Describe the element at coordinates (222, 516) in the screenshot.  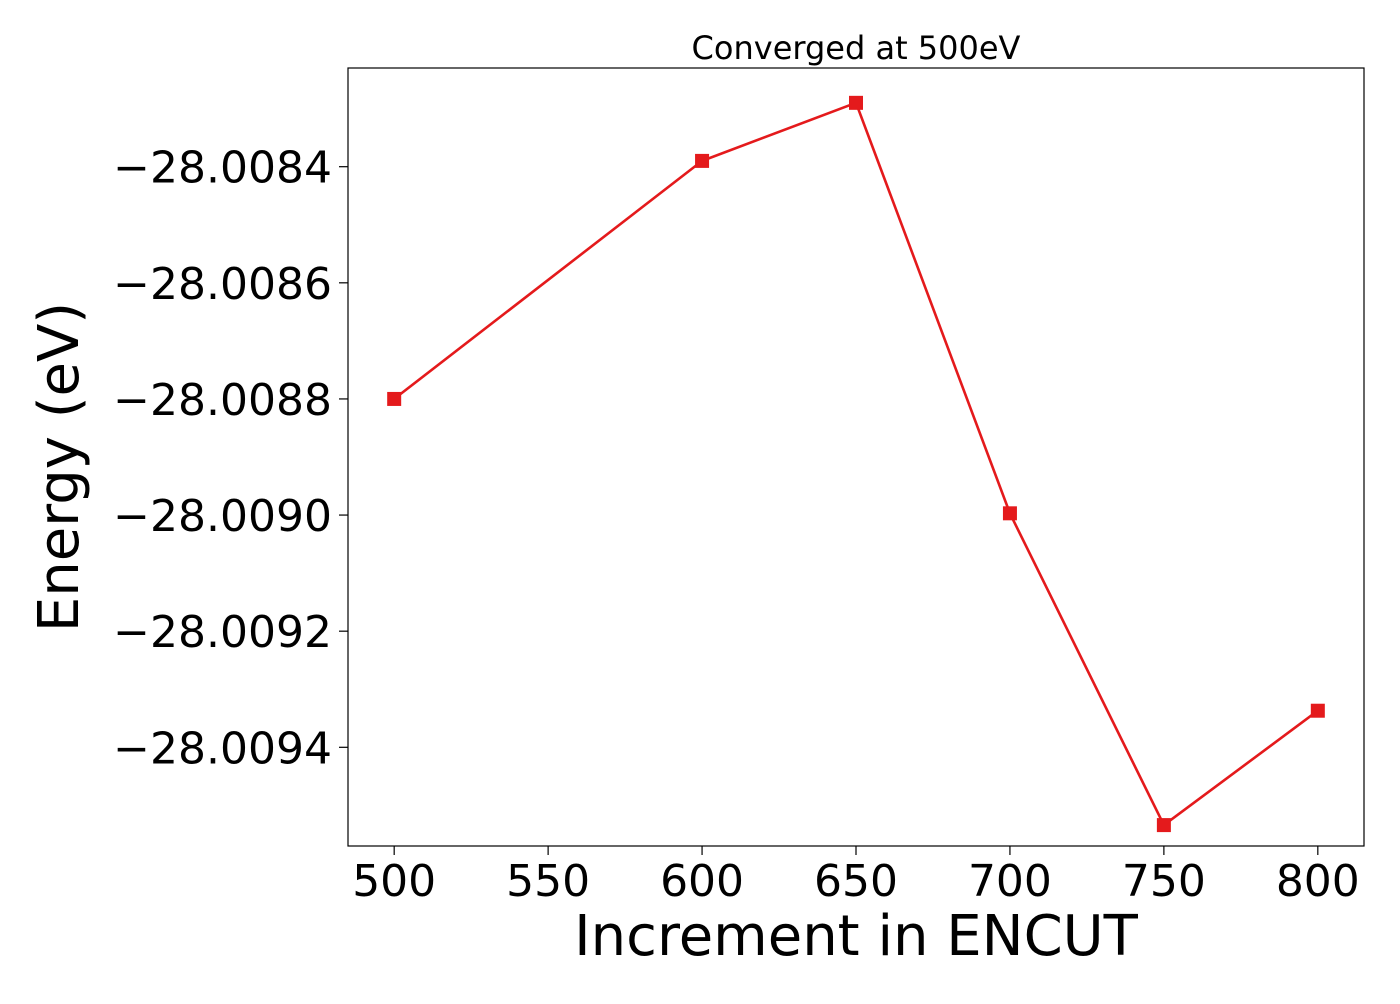
I see `y-tick-label: −28.0090` at that location.